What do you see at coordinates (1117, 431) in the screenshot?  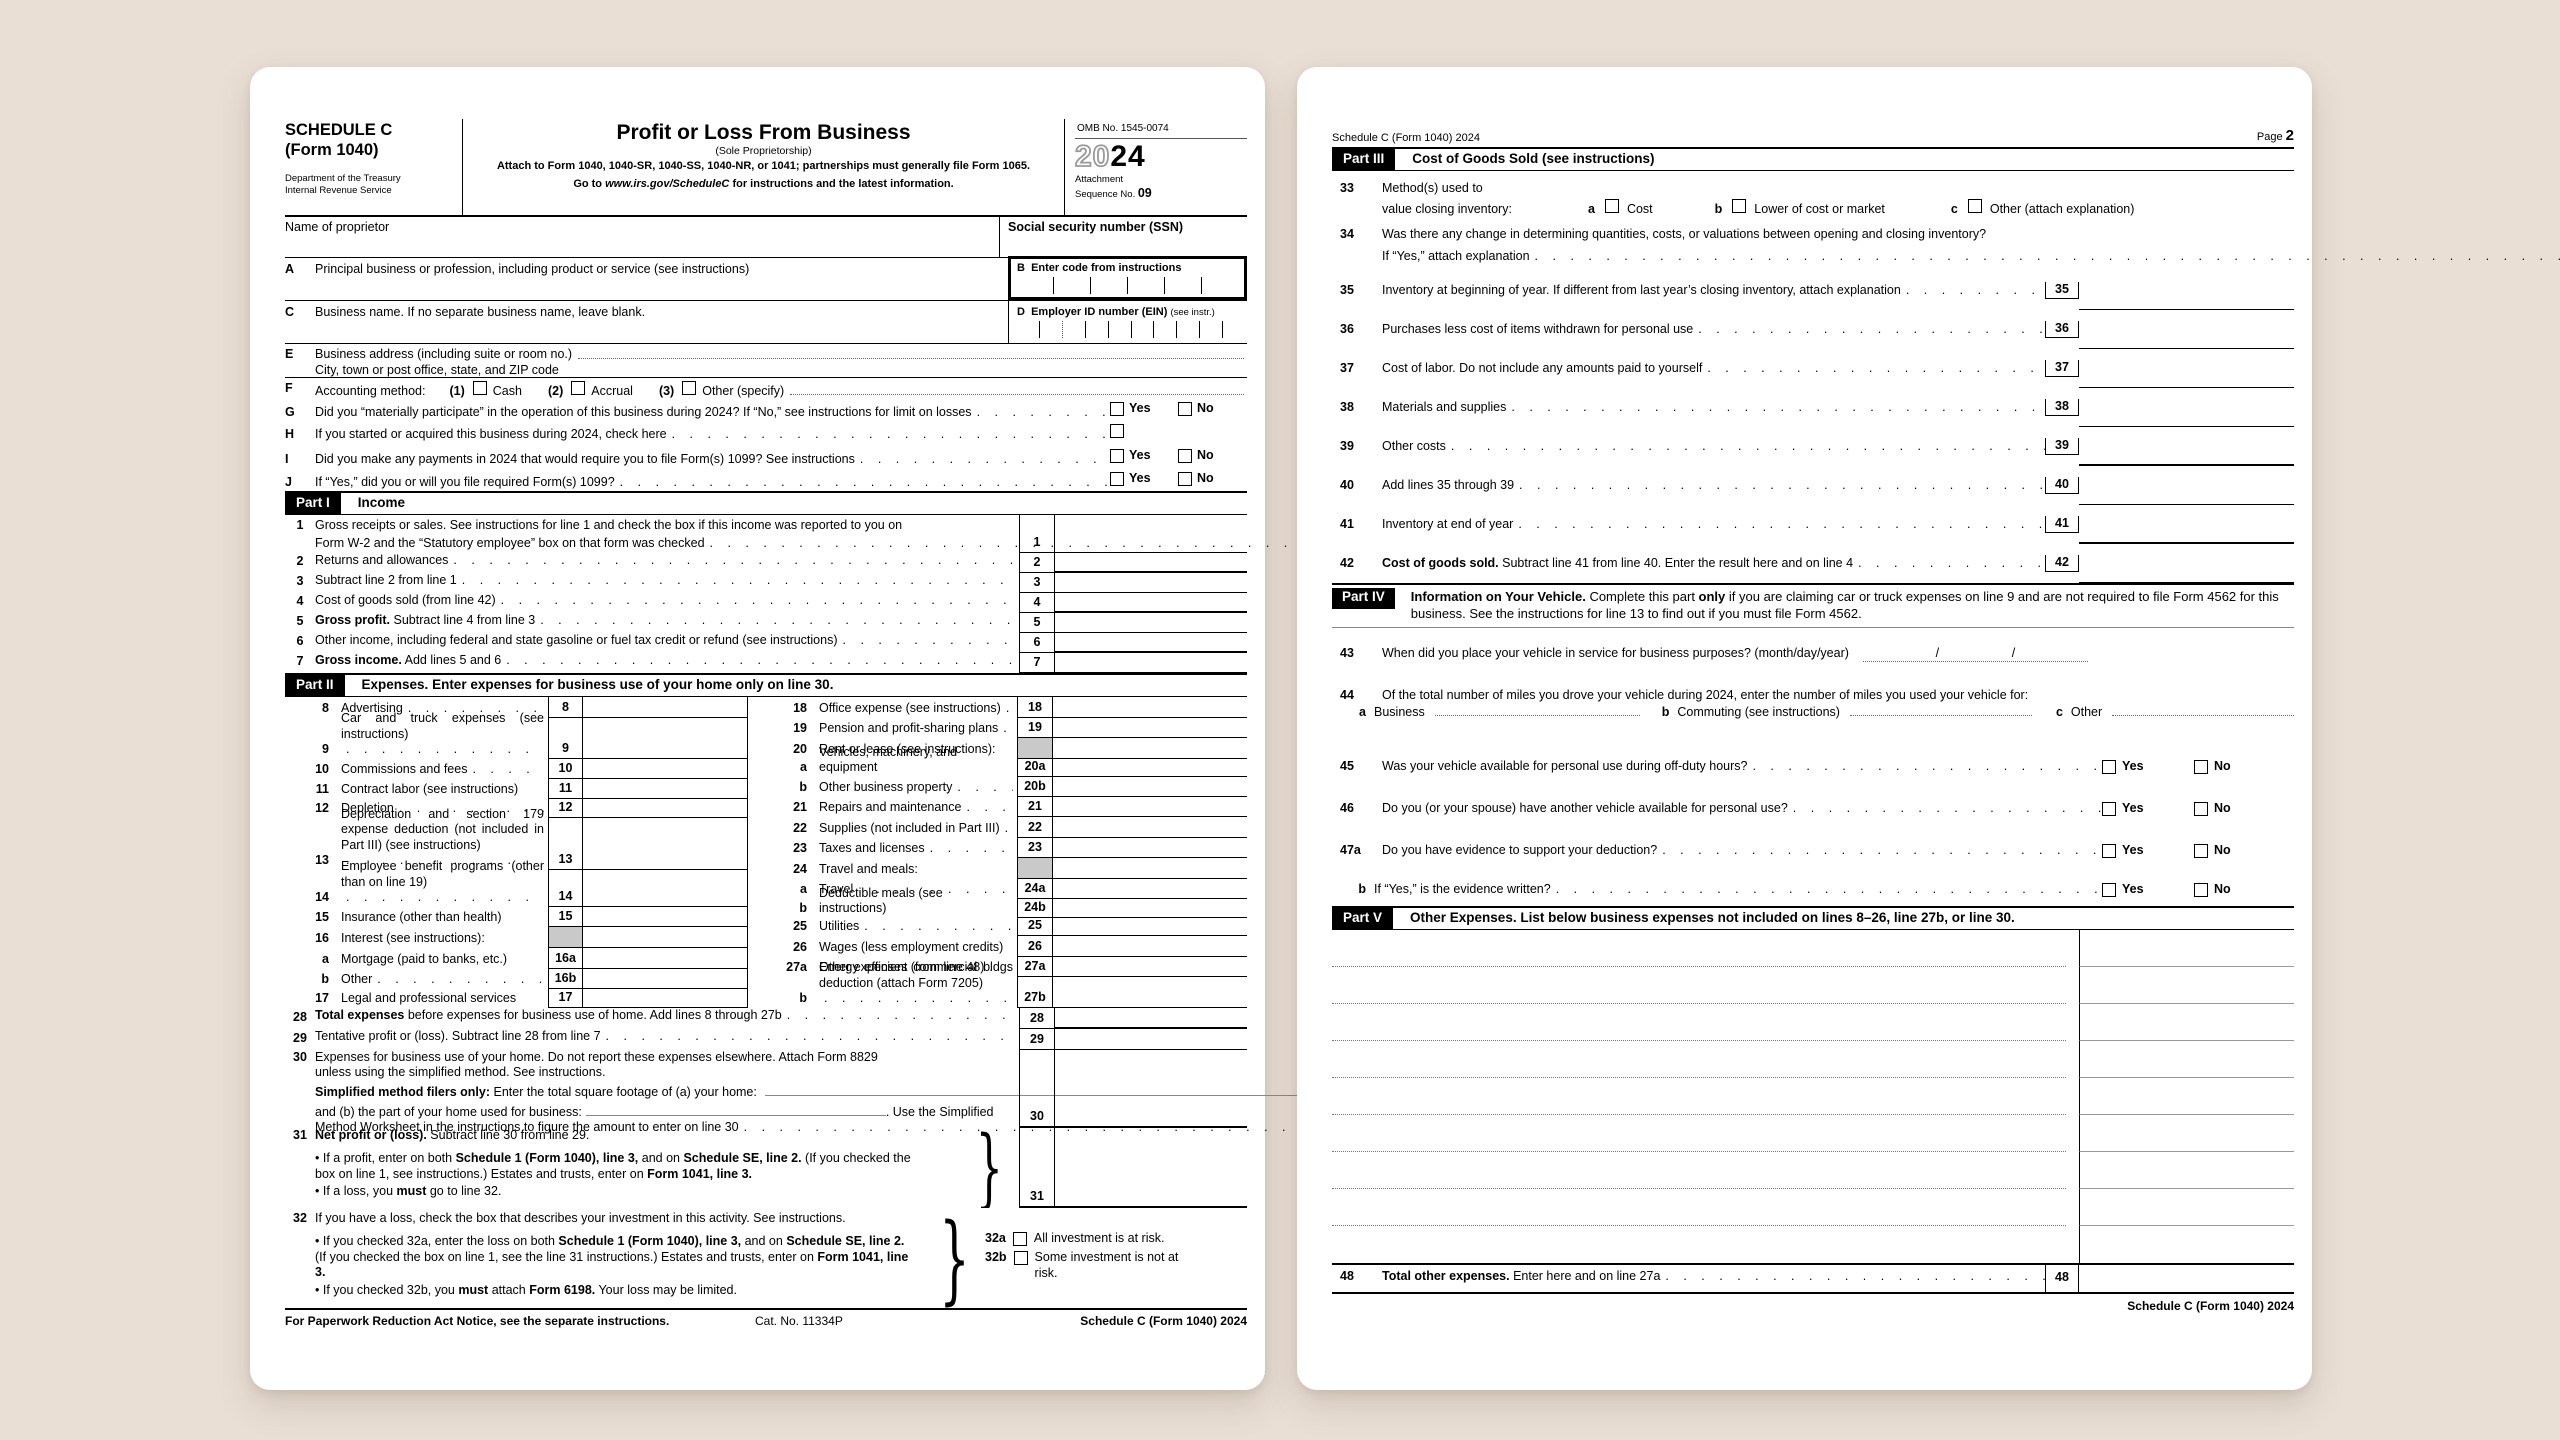 I see `check-here-checkbox` at bounding box center [1117, 431].